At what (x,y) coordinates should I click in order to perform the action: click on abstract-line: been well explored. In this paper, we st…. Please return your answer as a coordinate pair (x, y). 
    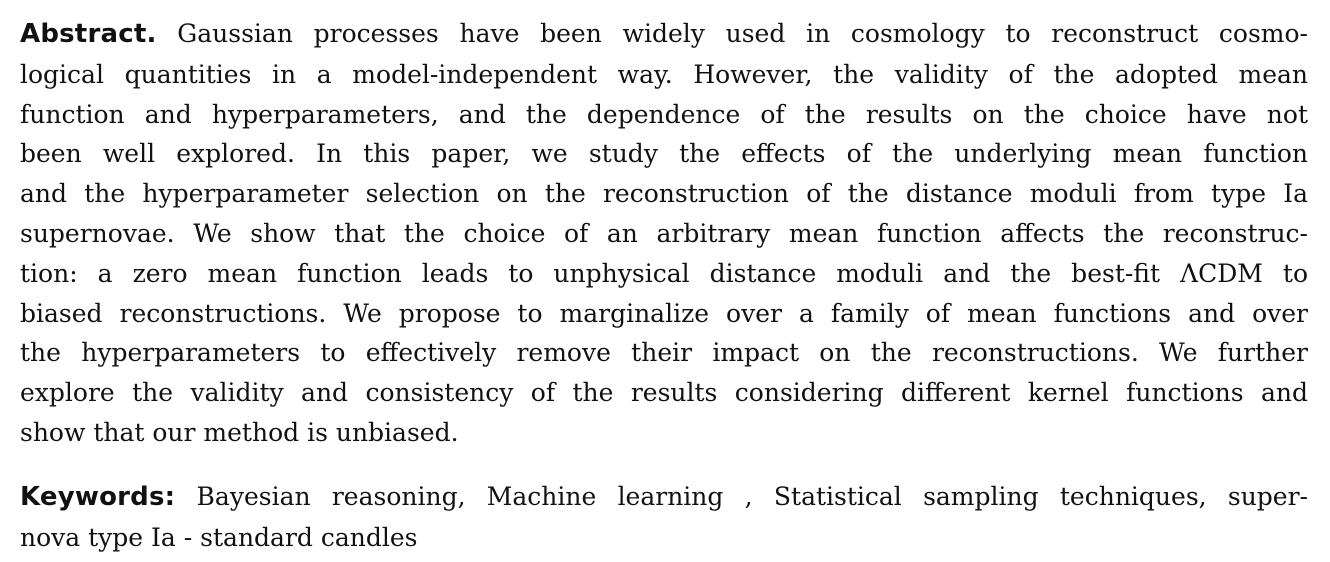
    Looking at the image, I should click on (664, 154).